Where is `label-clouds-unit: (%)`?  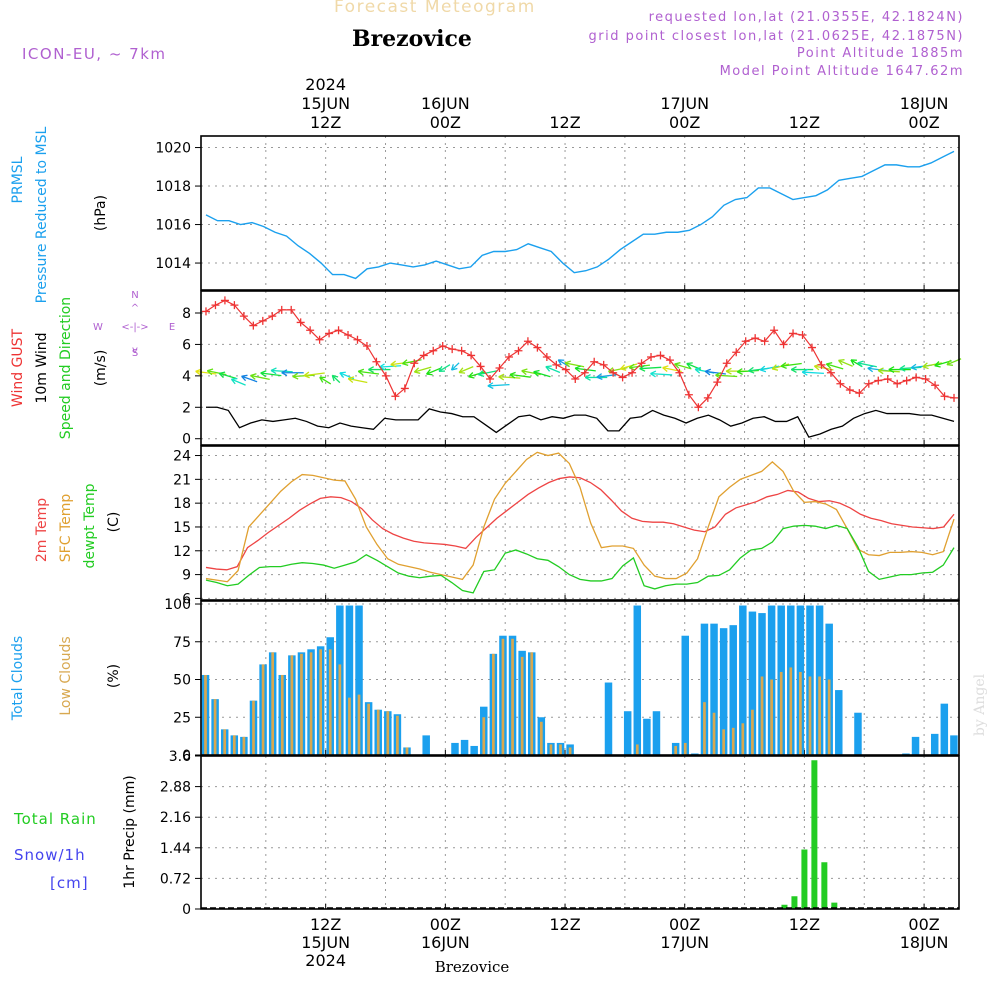
label-clouds-unit: (%) is located at coordinates (114, 676).